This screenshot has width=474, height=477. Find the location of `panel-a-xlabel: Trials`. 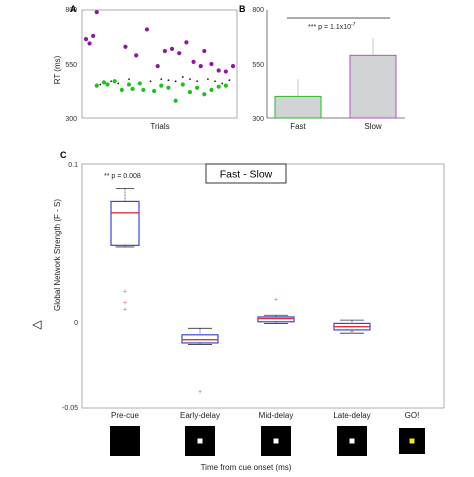

panel-a-xlabel: Trials is located at coordinates (159, 126).